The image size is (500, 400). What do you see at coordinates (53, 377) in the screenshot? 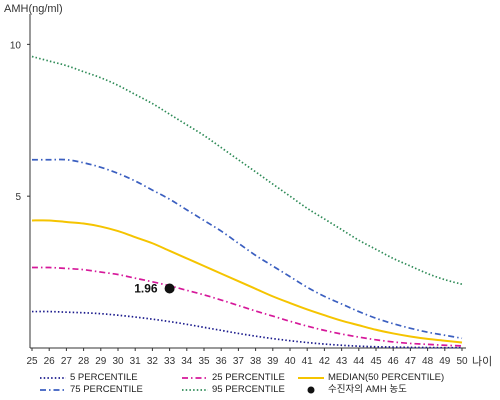
I see `legend-swatch-5th` at bounding box center [53, 377].